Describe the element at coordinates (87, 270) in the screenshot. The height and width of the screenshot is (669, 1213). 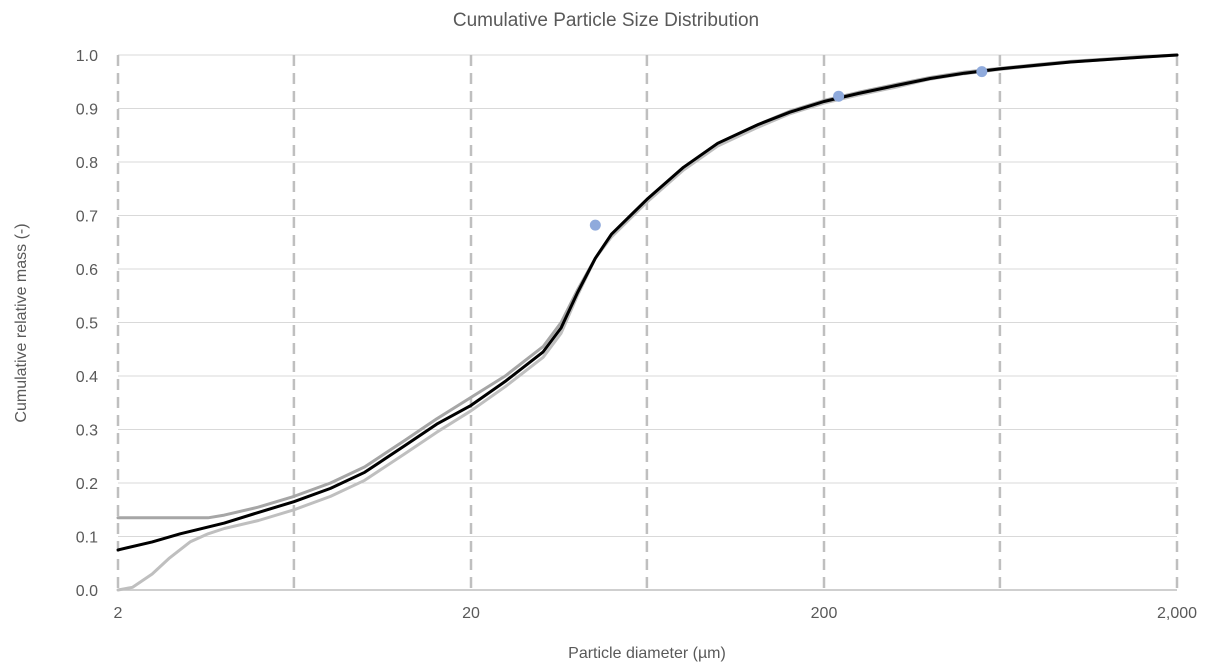
I see `y-tick-label: 0.6` at that location.